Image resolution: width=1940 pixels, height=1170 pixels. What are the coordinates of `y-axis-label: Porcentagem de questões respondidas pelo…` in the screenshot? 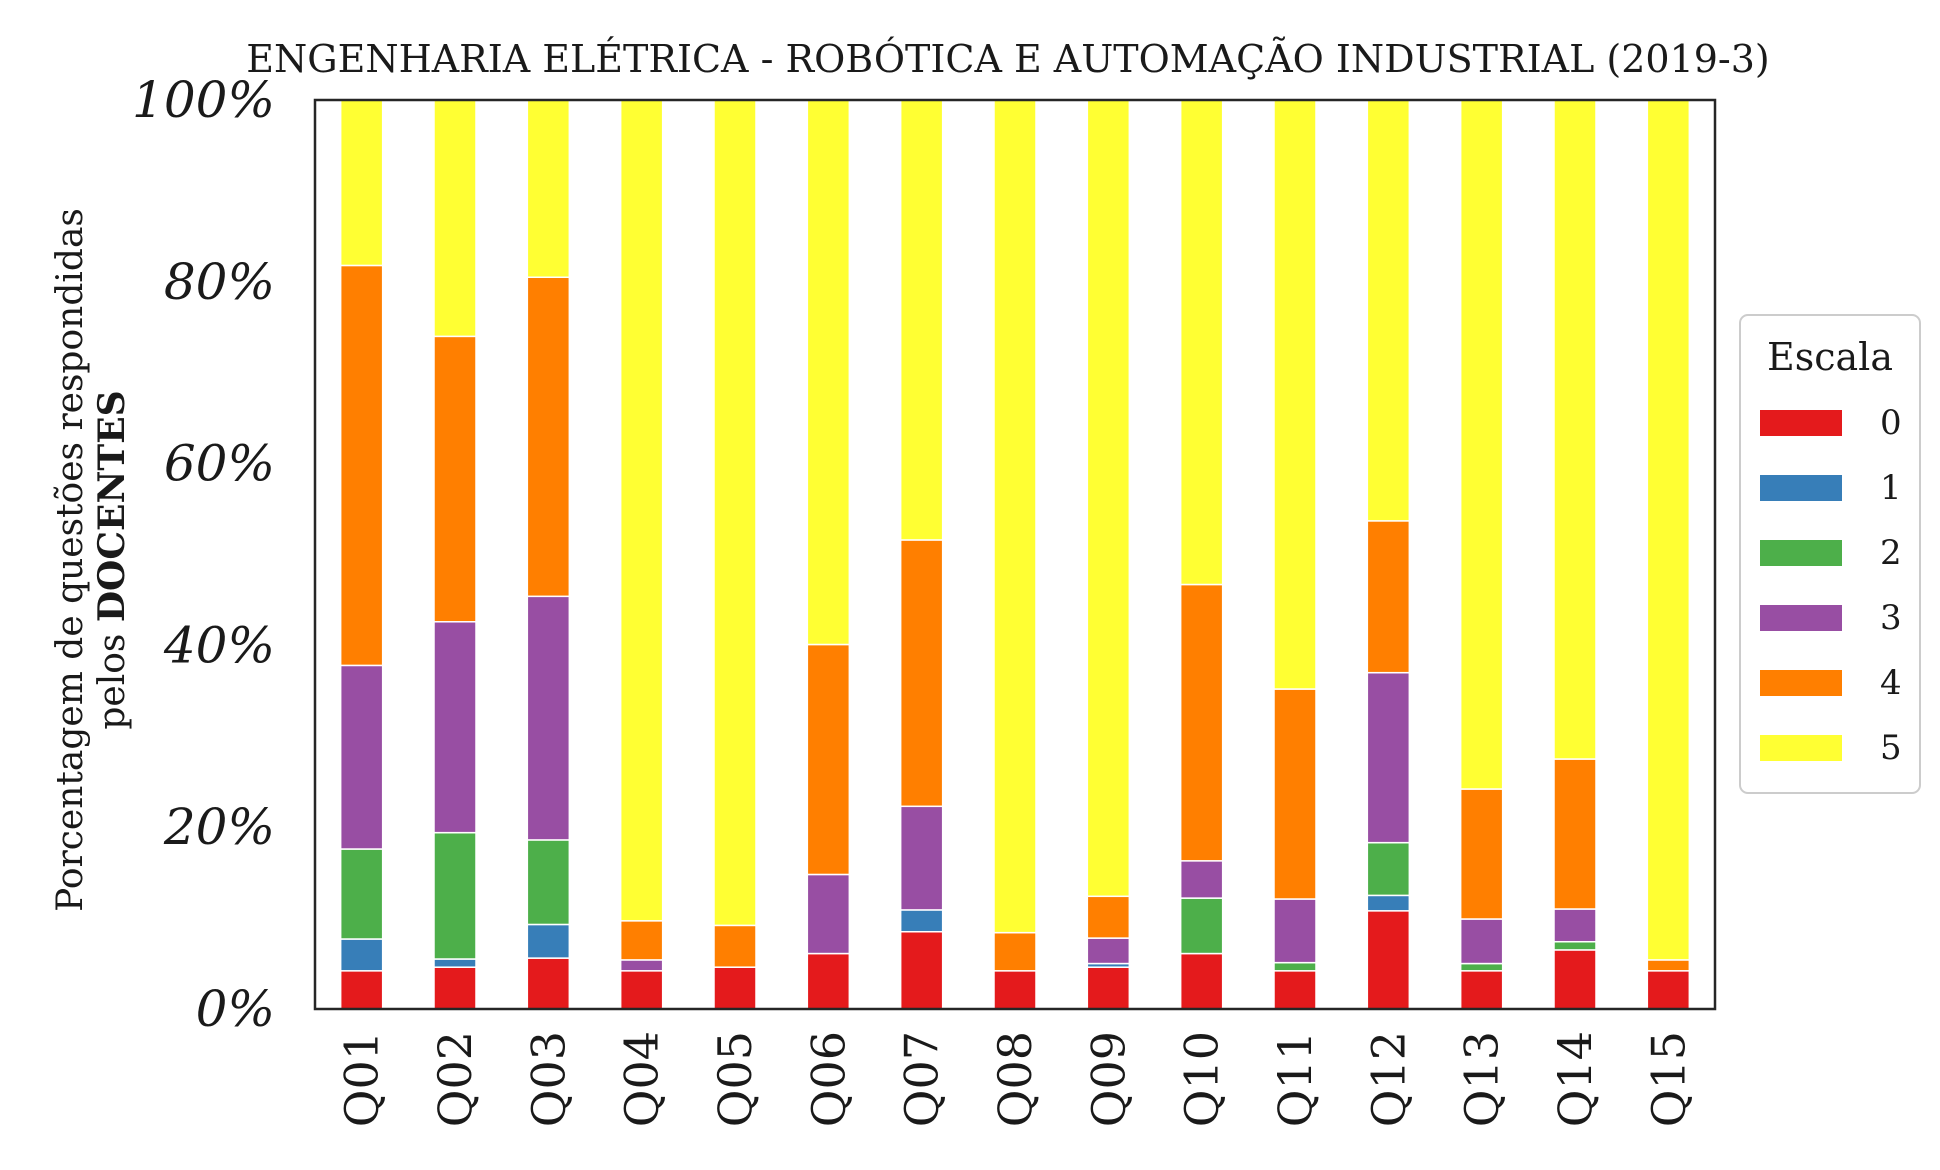 It's located at (91, 560).